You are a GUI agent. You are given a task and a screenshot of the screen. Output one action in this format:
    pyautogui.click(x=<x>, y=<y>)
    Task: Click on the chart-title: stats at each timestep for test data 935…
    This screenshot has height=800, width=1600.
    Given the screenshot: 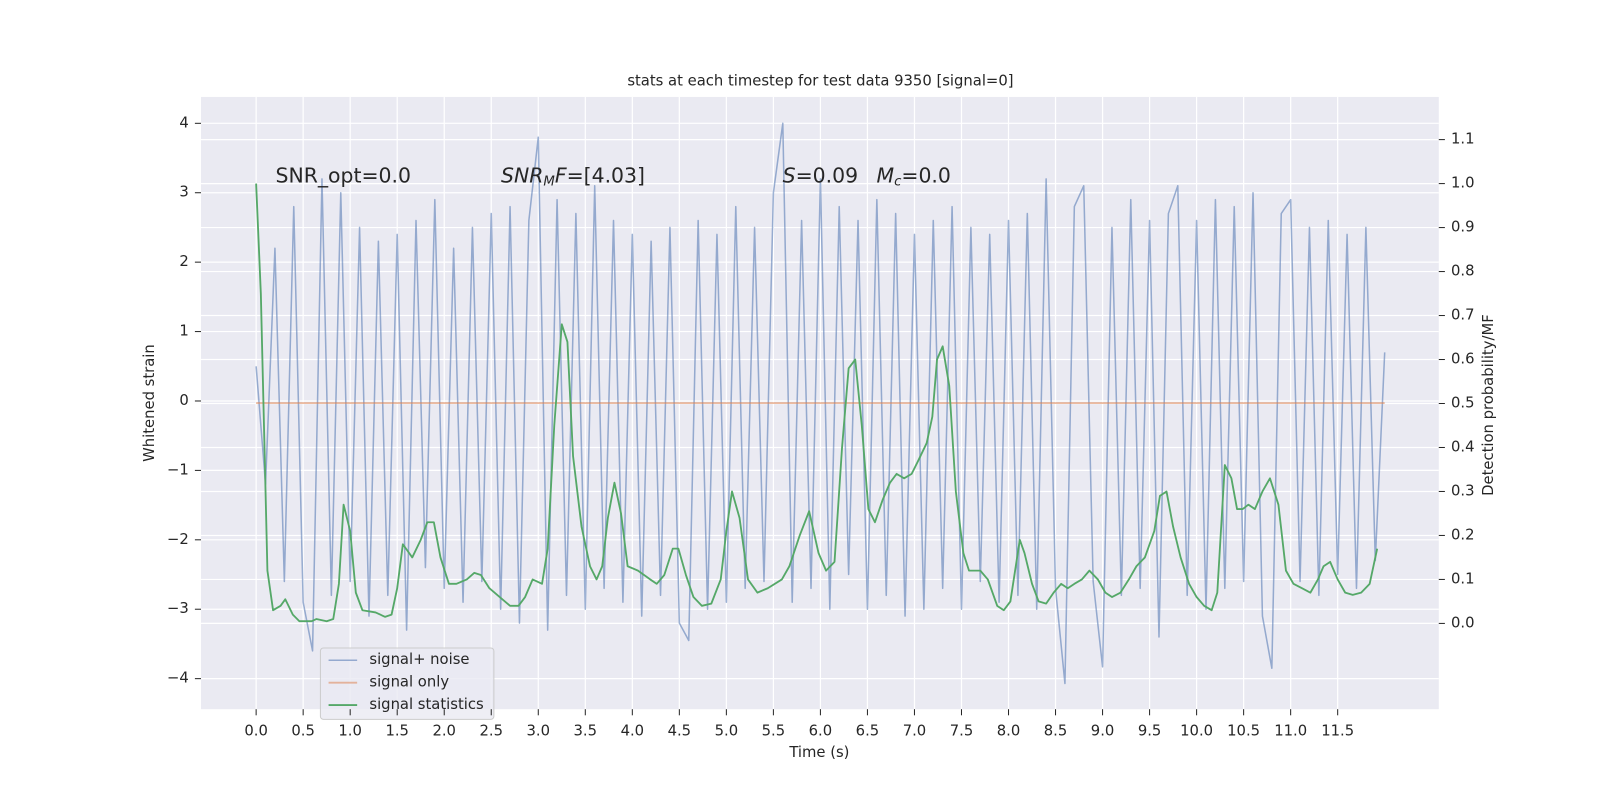 What is the action you would take?
    pyautogui.click(x=820, y=81)
    